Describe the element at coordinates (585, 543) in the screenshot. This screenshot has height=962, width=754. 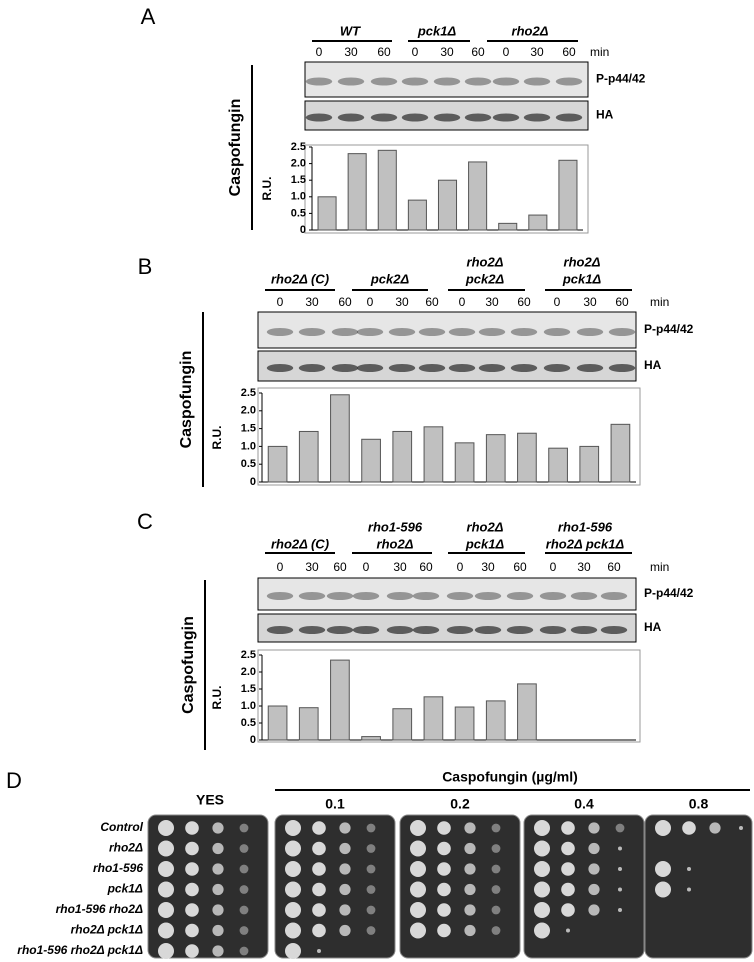
I see `strain-label: rho2Δ pck1Δ` at that location.